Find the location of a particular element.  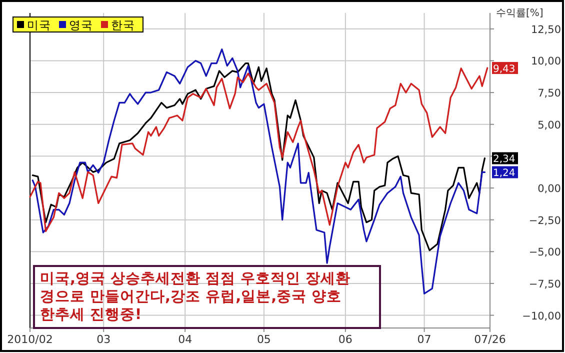

data-label: 2,34 is located at coordinates (504, 160).